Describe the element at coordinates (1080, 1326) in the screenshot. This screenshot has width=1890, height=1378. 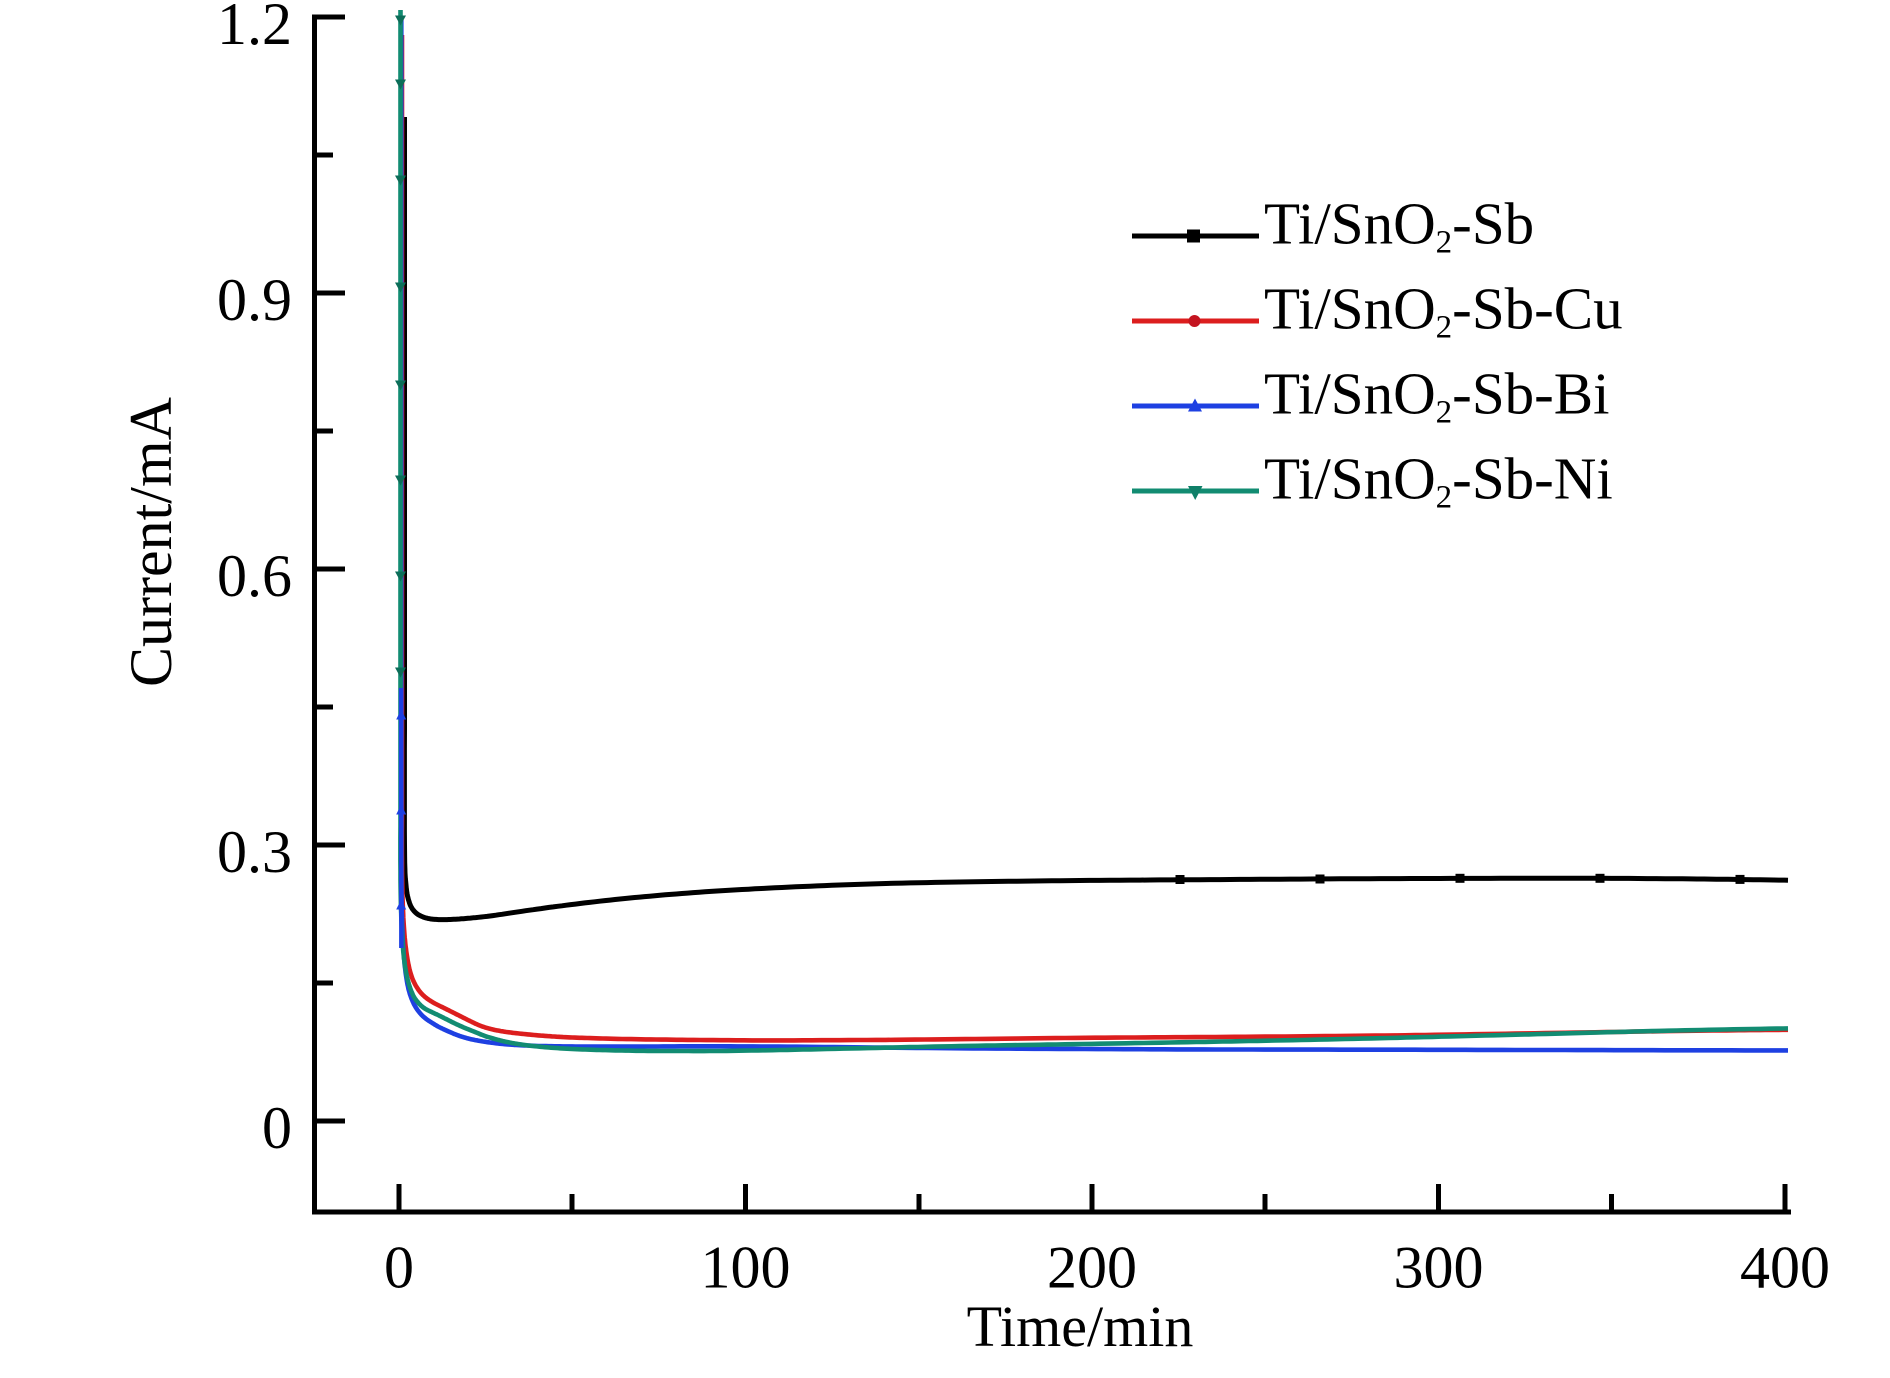
I see `svg-text: Time/min` at that location.